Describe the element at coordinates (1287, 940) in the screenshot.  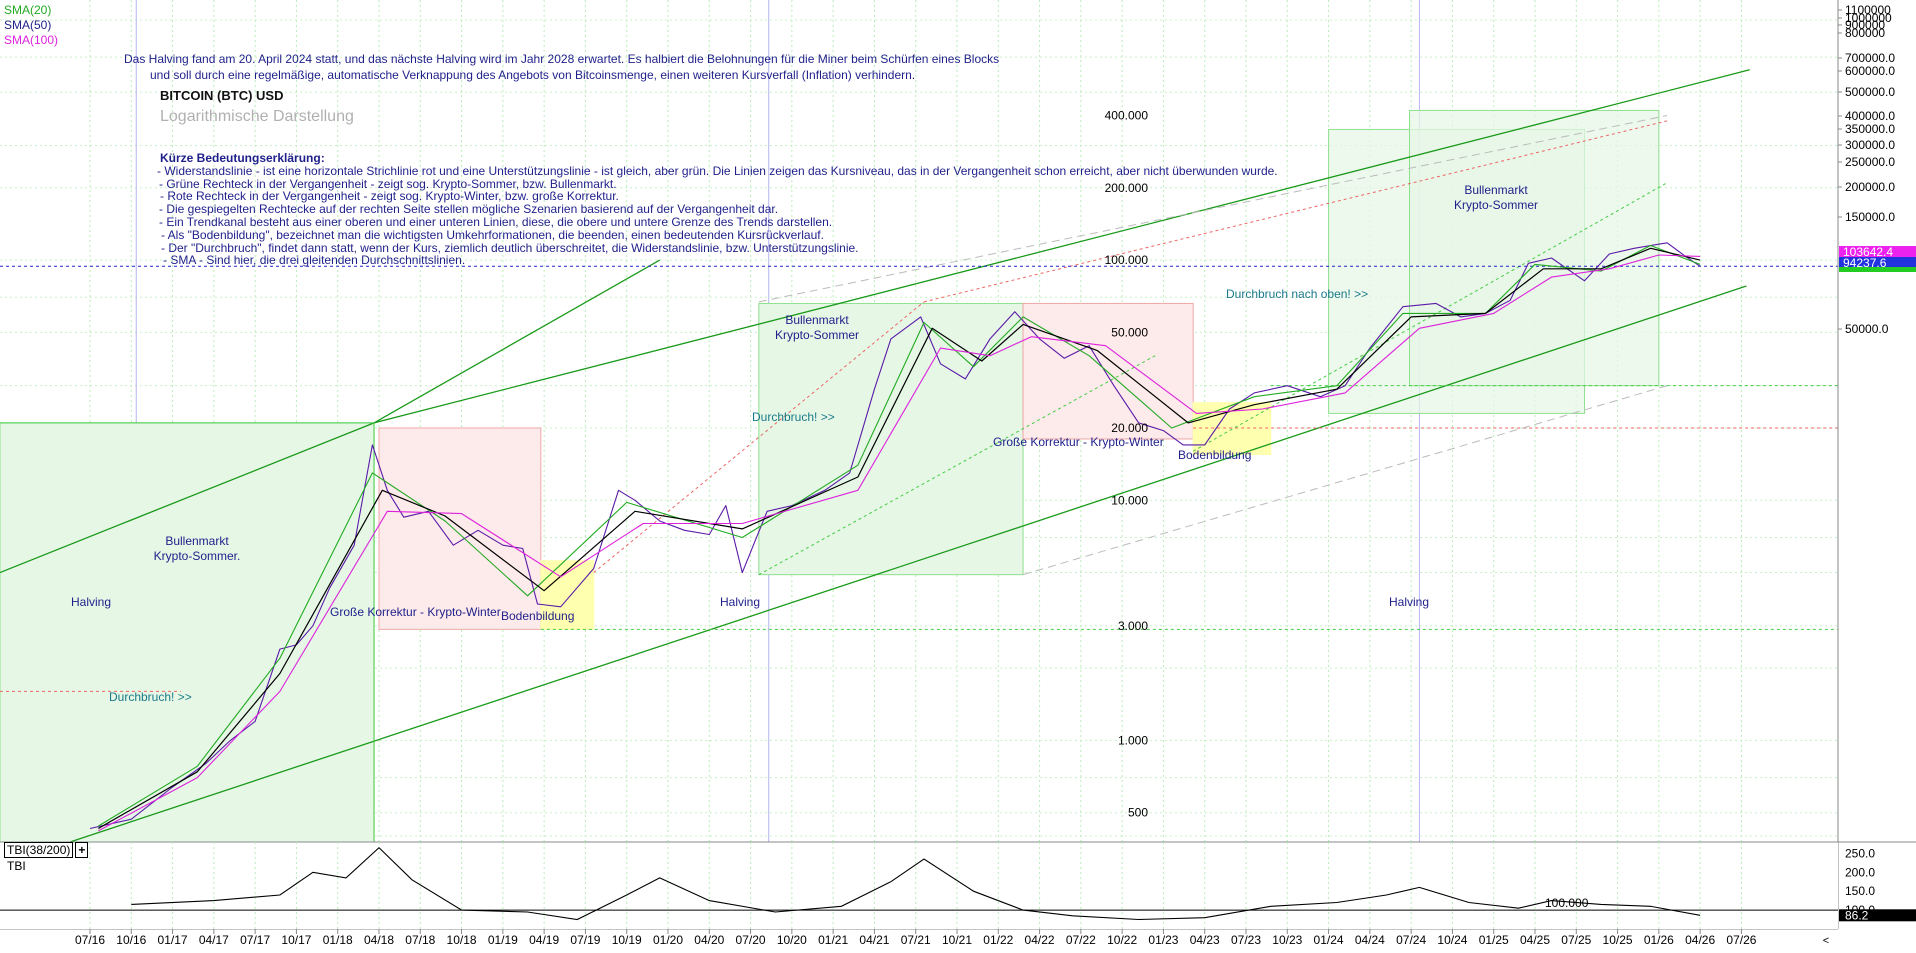
I see `x-tick-label: 10/23` at that location.